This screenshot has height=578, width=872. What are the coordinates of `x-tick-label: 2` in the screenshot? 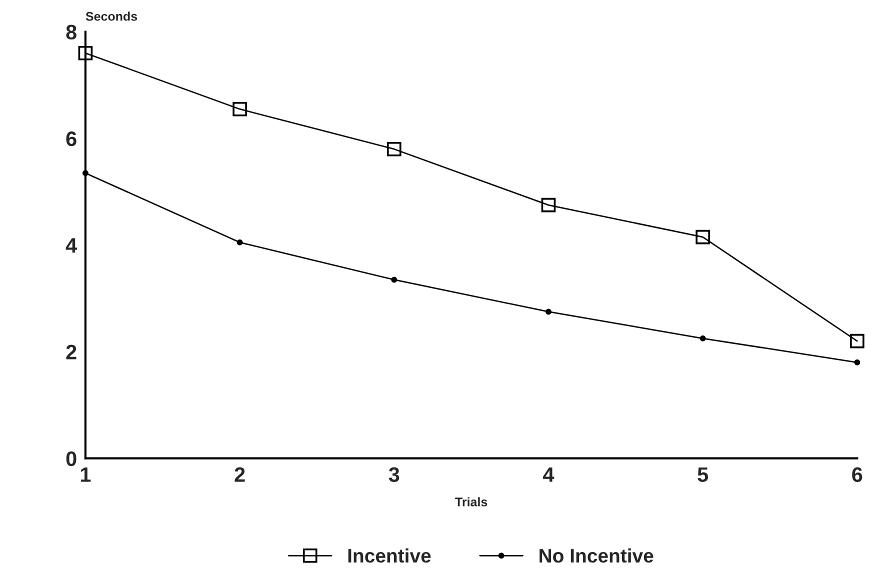 It's located at (239, 474).